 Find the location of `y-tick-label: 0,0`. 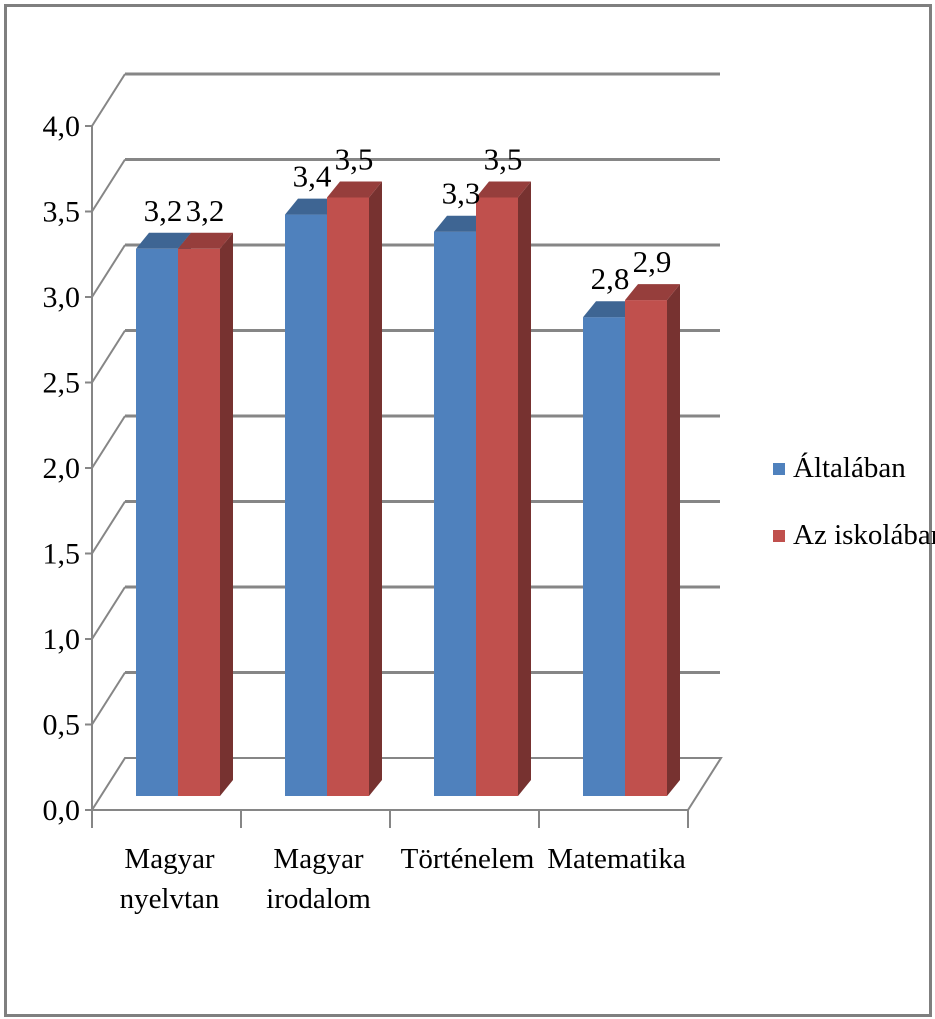

y-tick-label: 0,0 is located at coordinates (62, 810).